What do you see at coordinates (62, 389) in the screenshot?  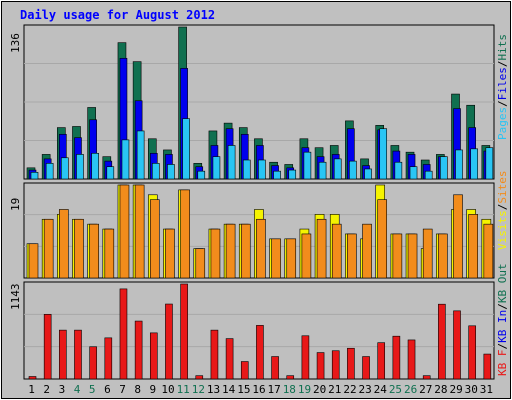 I see `x-tick-label: 3` at bounding box center [62, 389].